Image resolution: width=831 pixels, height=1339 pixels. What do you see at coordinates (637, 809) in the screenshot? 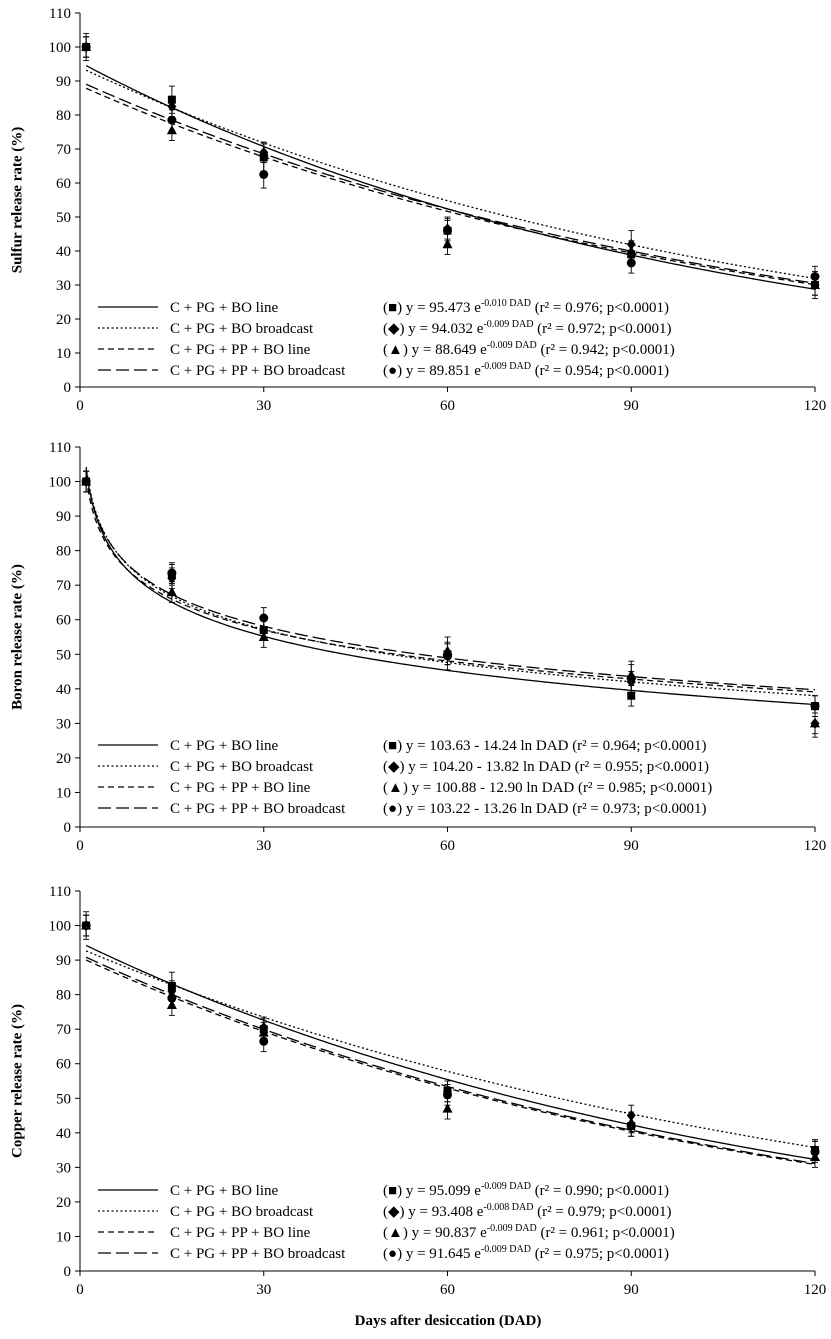
I see `equation-stats: (r² = 0.973; p<0.0001)` at bounding box center [637, 809].